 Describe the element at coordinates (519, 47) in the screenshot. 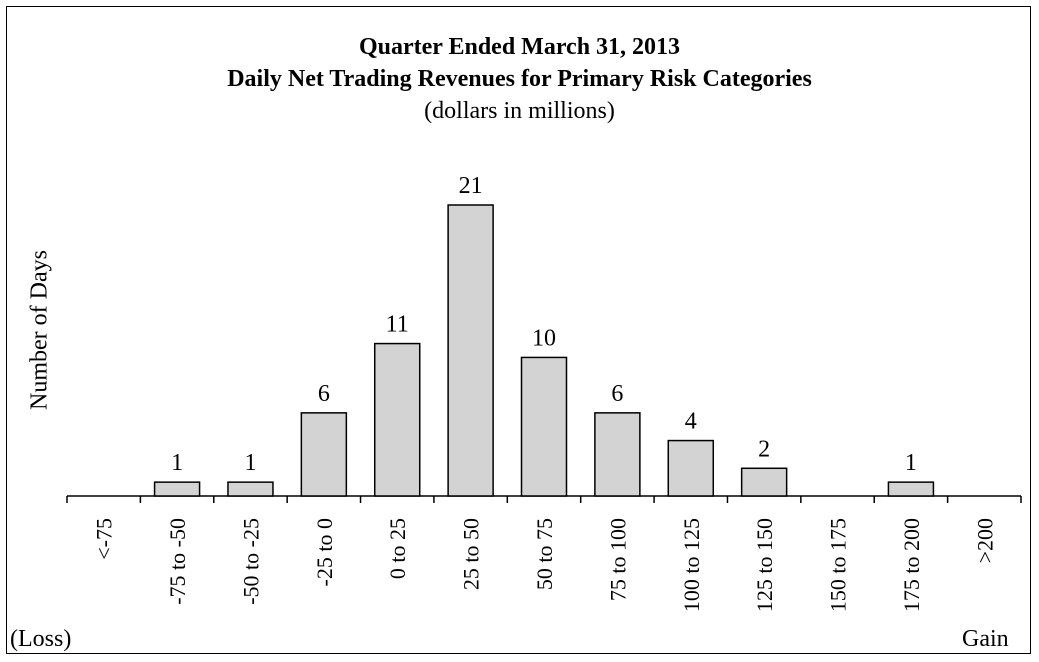

I see `chart-title: Quarter Ended March 31, 2013` at that location.